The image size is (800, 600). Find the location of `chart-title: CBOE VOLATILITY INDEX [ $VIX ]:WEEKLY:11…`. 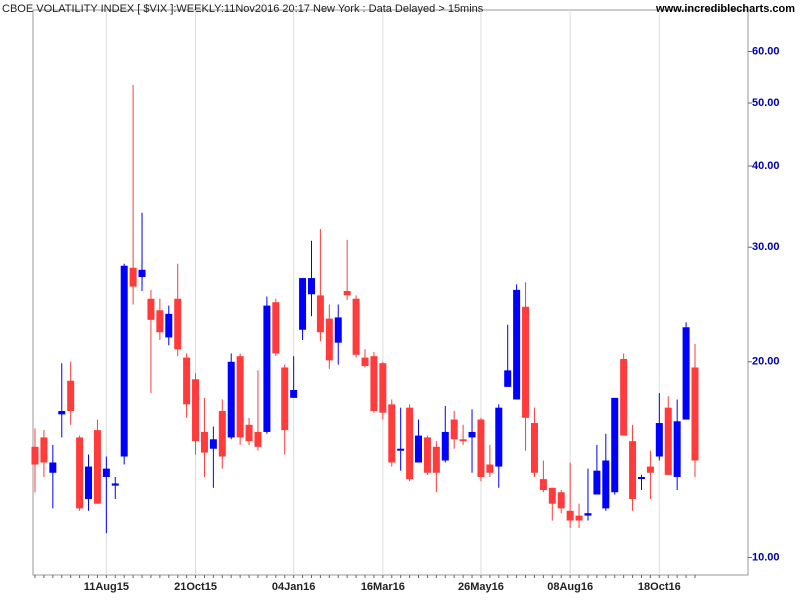

chart-title: CBOE VOLATILITY INDEX [ $VIX ]:WEEKLY:11… is located at coordinates (243, 9).